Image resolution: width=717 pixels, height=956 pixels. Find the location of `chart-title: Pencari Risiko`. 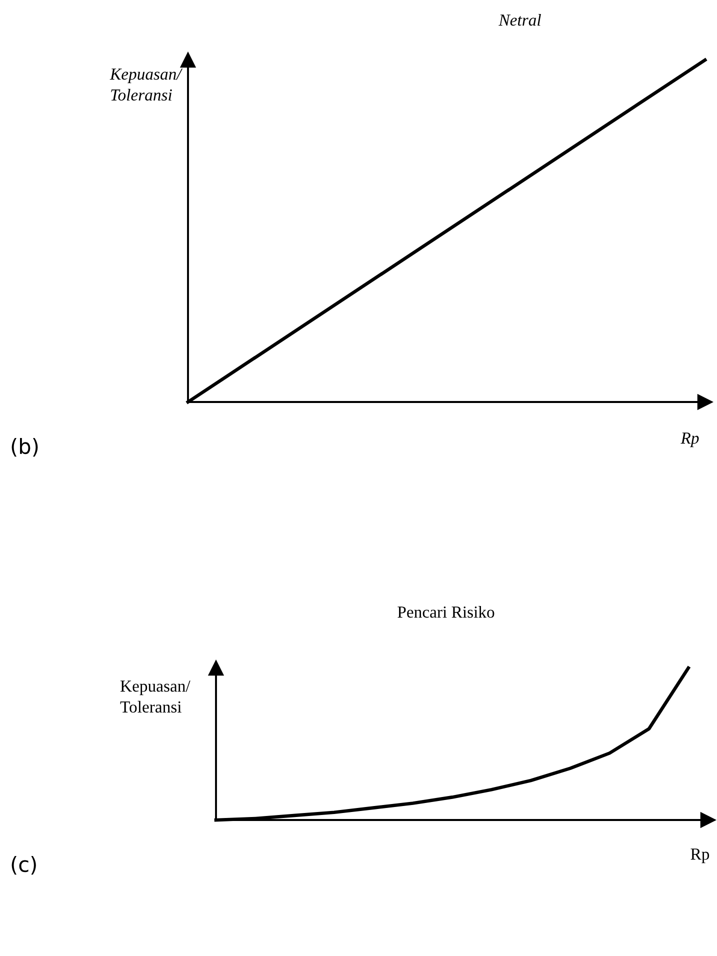

chart-title: Pencari Risiko is located at coordinates (446, 612).